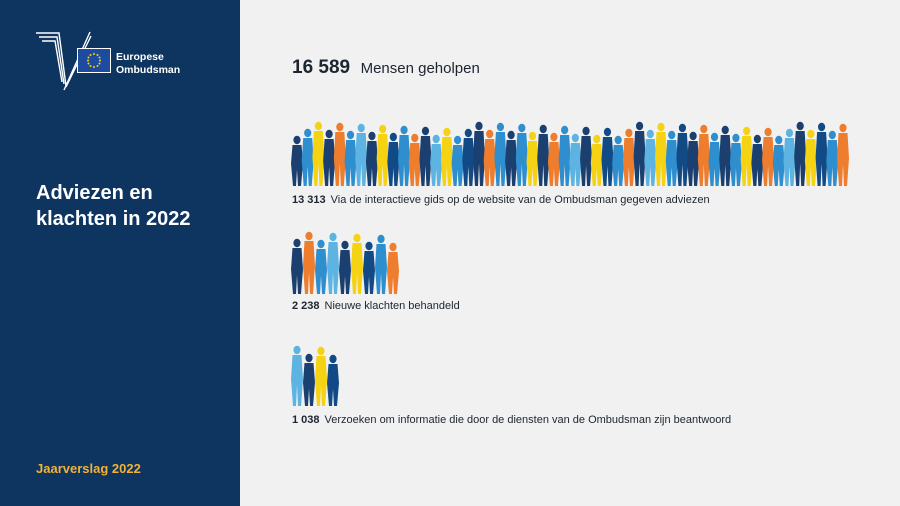 This screenshot has height=506, width=900. I want to click on ombudsman-logo-icon, so click(73, 61).